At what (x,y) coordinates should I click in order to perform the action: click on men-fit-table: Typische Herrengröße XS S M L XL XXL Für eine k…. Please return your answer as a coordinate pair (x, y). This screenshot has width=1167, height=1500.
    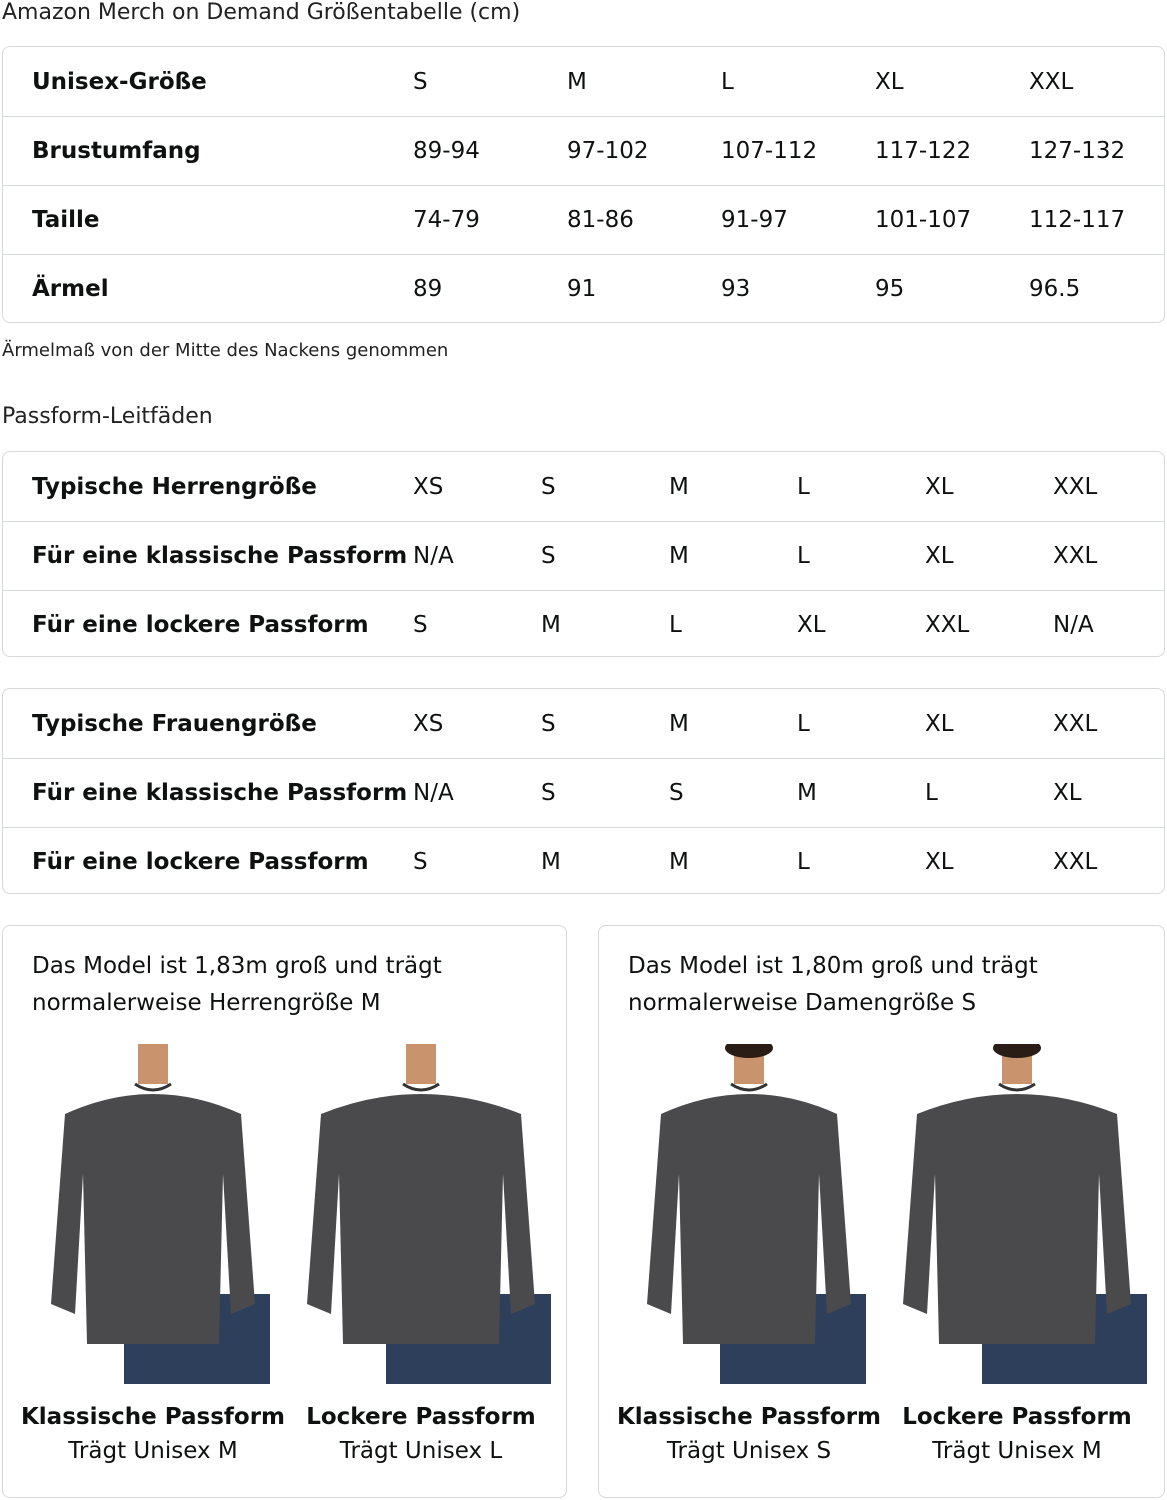
    Looking at the image, I should click on (583, 554).